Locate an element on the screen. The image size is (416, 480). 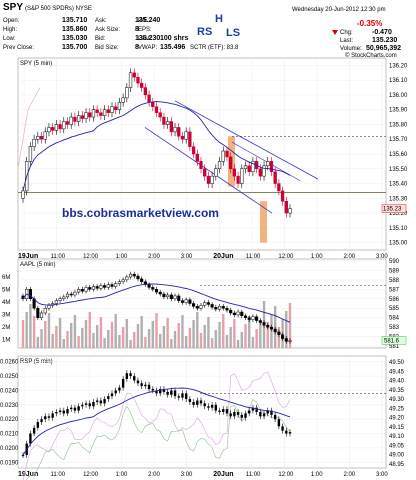
y2-tick-label: 49.40 is located at coordinates (397, 382).